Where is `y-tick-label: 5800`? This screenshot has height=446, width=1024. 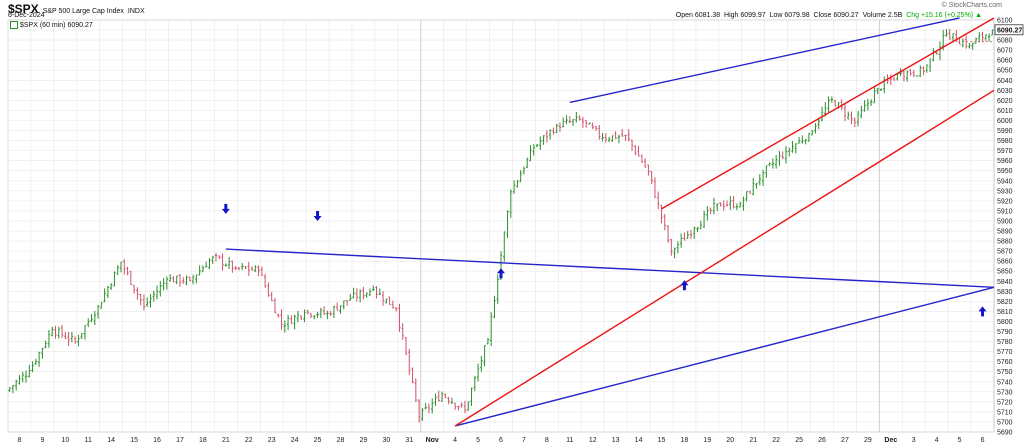
y-tick-label: 5800 is located at coordinates (1005, 322).